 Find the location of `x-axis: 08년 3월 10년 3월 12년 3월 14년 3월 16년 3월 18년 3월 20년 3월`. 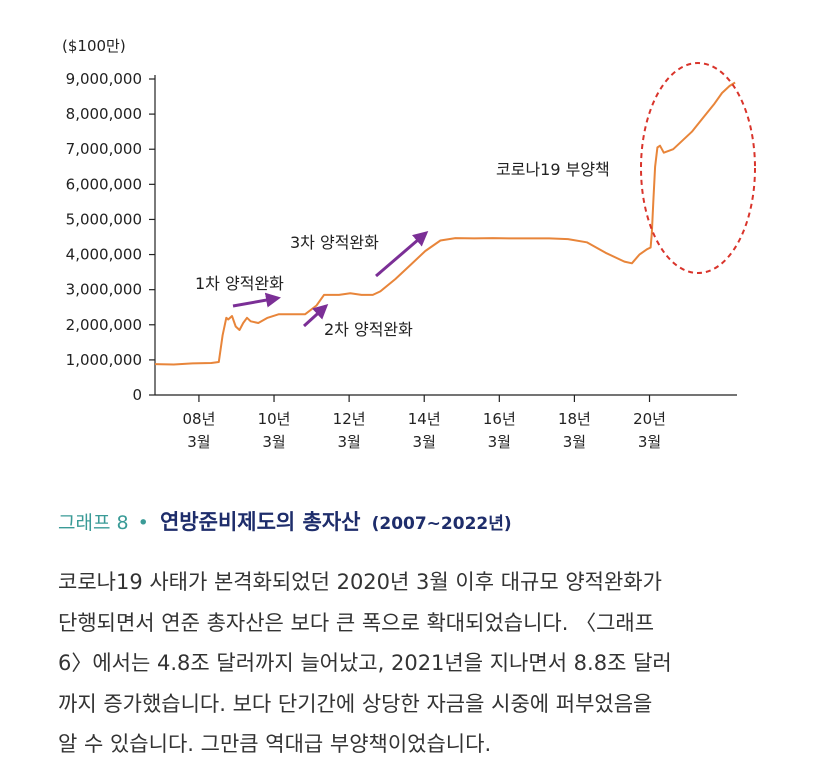

x-axis: 08년 3월 10년 3월 12년 3월 14년 3월 16년 3월 18년 3월 20년 3월 is located at coordinates (446, 422).